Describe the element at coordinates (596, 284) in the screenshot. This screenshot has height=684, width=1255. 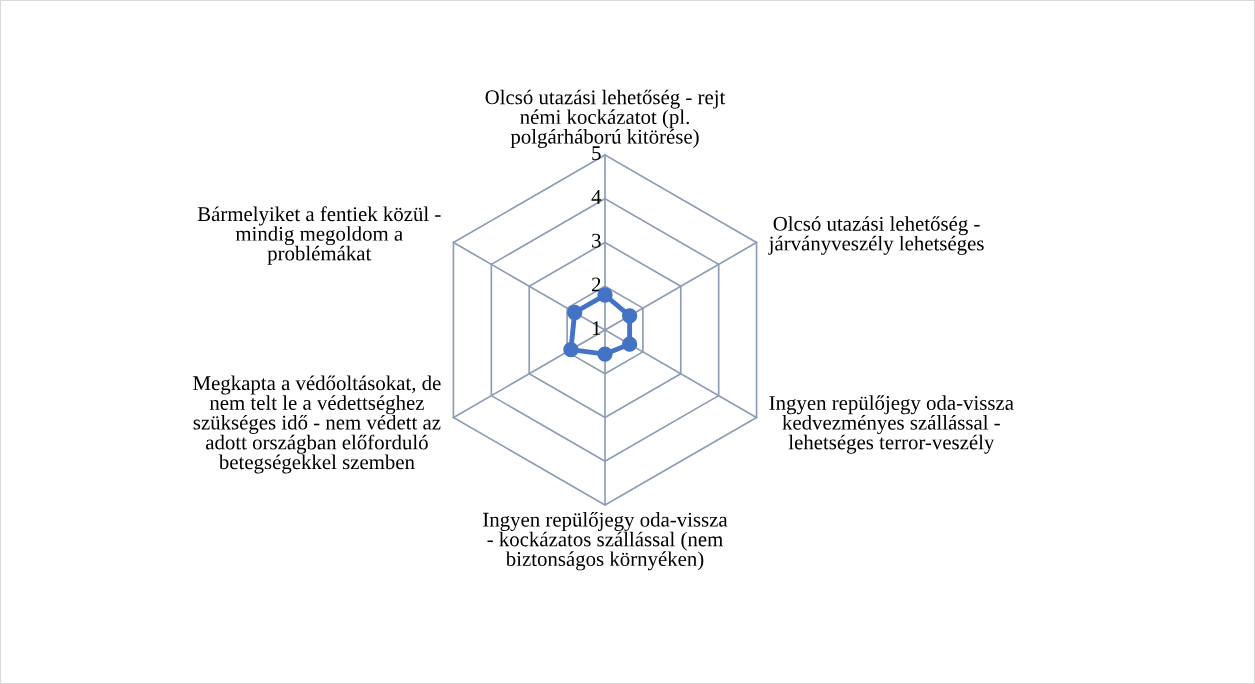
I see `y-tick-label: 2` at that location.